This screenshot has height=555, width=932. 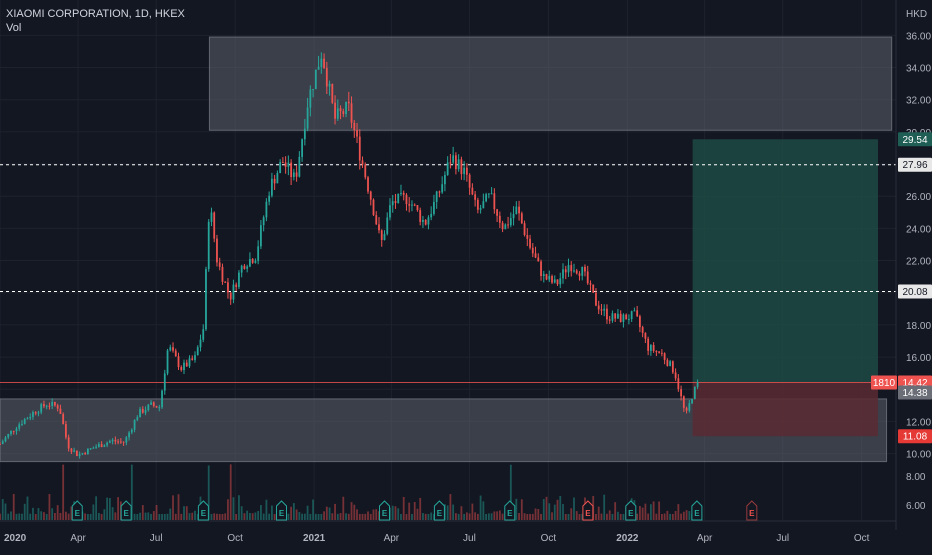 What do you see at coordinates (631, 510) in the screenshot?
I see `earnings-badge` at bounding box center [631, 510].